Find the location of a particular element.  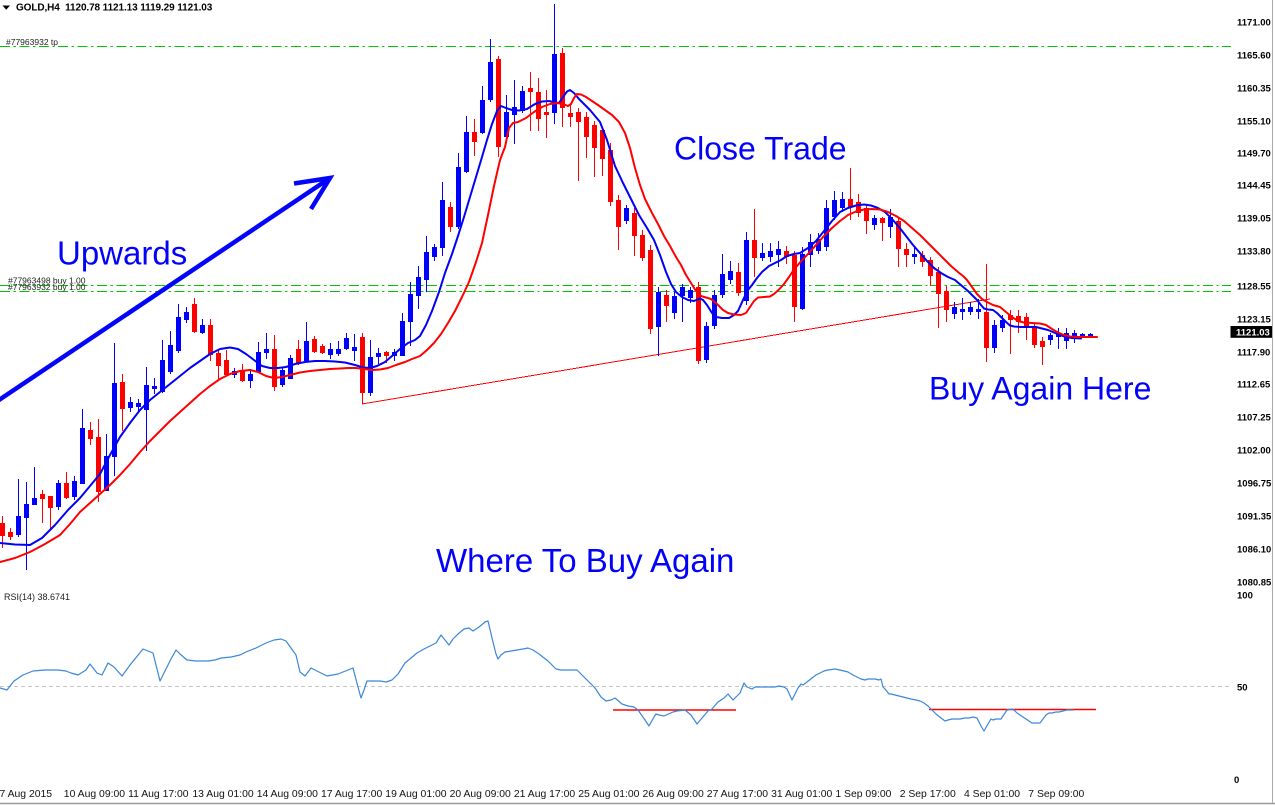

svg-text: 14 Aug 09:00 is located at coordinates (287, 794).